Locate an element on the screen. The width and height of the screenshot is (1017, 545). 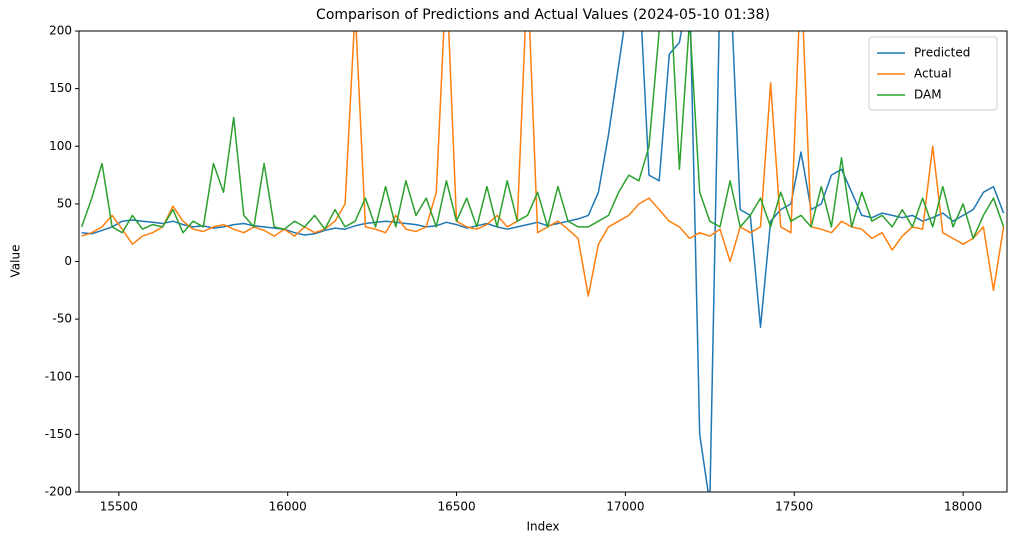
y-tick-label: 200 is located at coordinates (60, 31).